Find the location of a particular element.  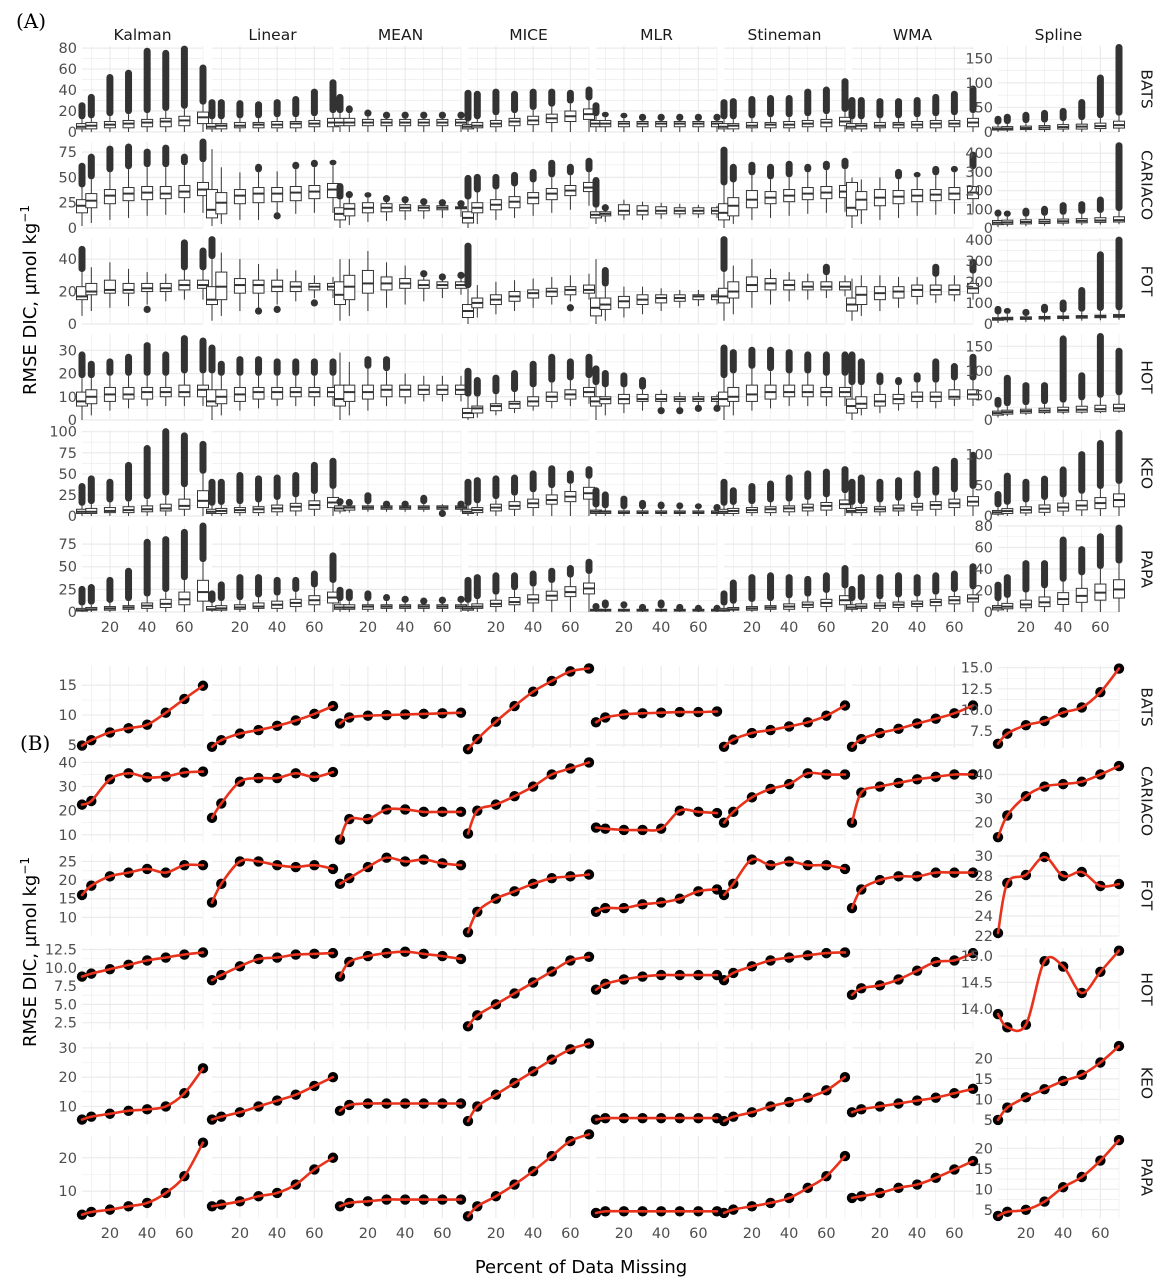

method-strip-mice: MICE is located at coordinates (528, 35).